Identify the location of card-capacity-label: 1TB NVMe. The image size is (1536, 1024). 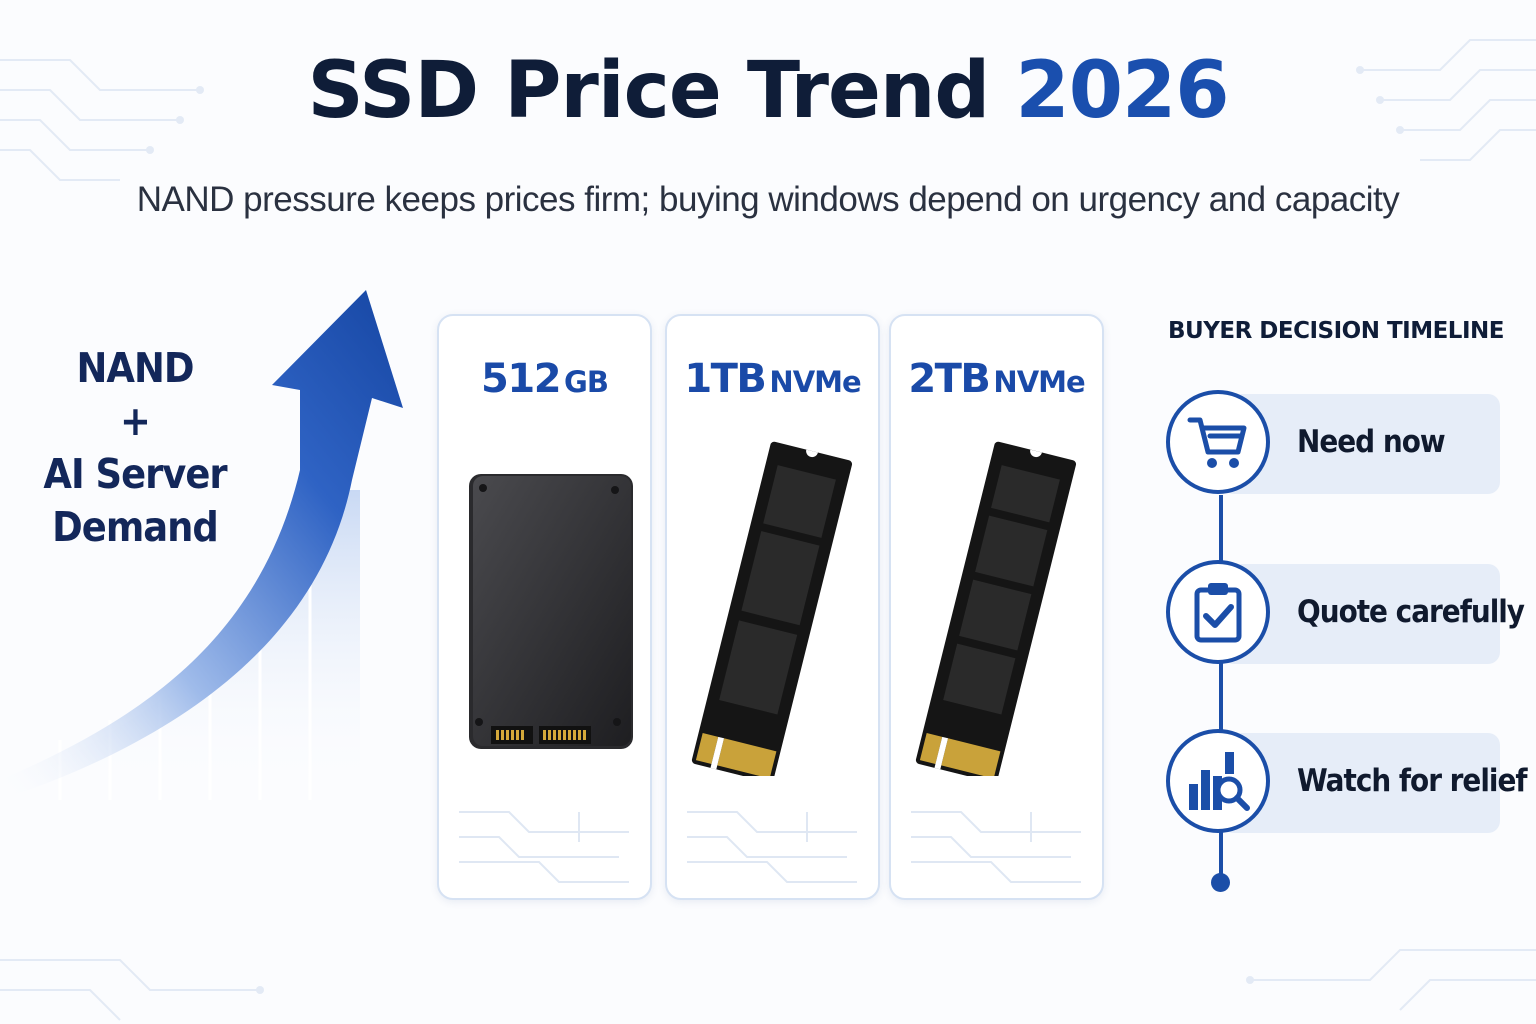
(772, 379).